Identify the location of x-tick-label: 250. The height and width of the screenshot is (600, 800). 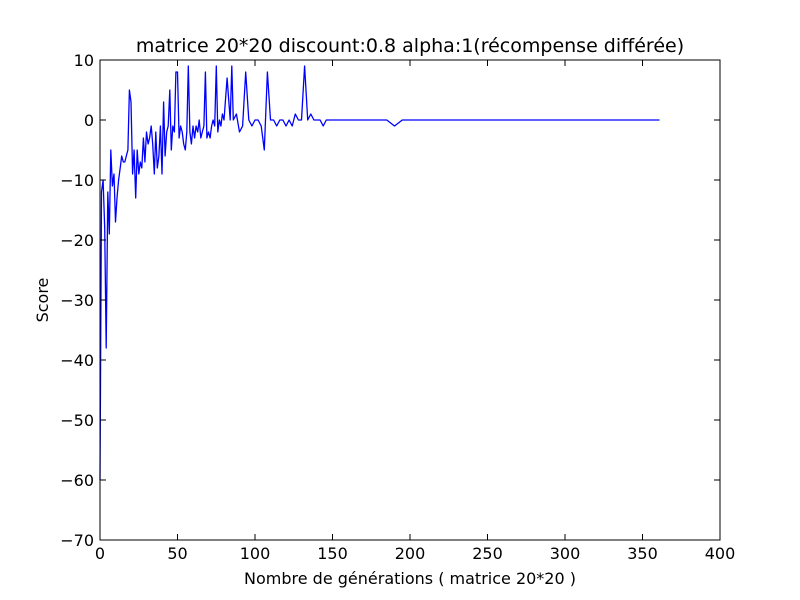
(487, 553).